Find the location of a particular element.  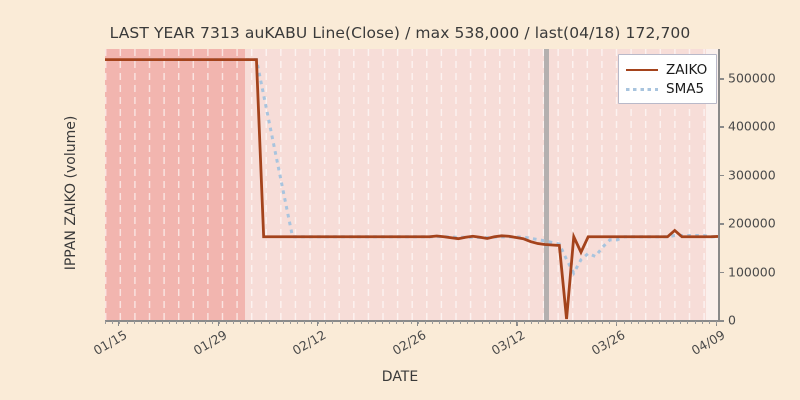

chart-legend: ZAIKO SMA5 is located at coordinates (668, 79).